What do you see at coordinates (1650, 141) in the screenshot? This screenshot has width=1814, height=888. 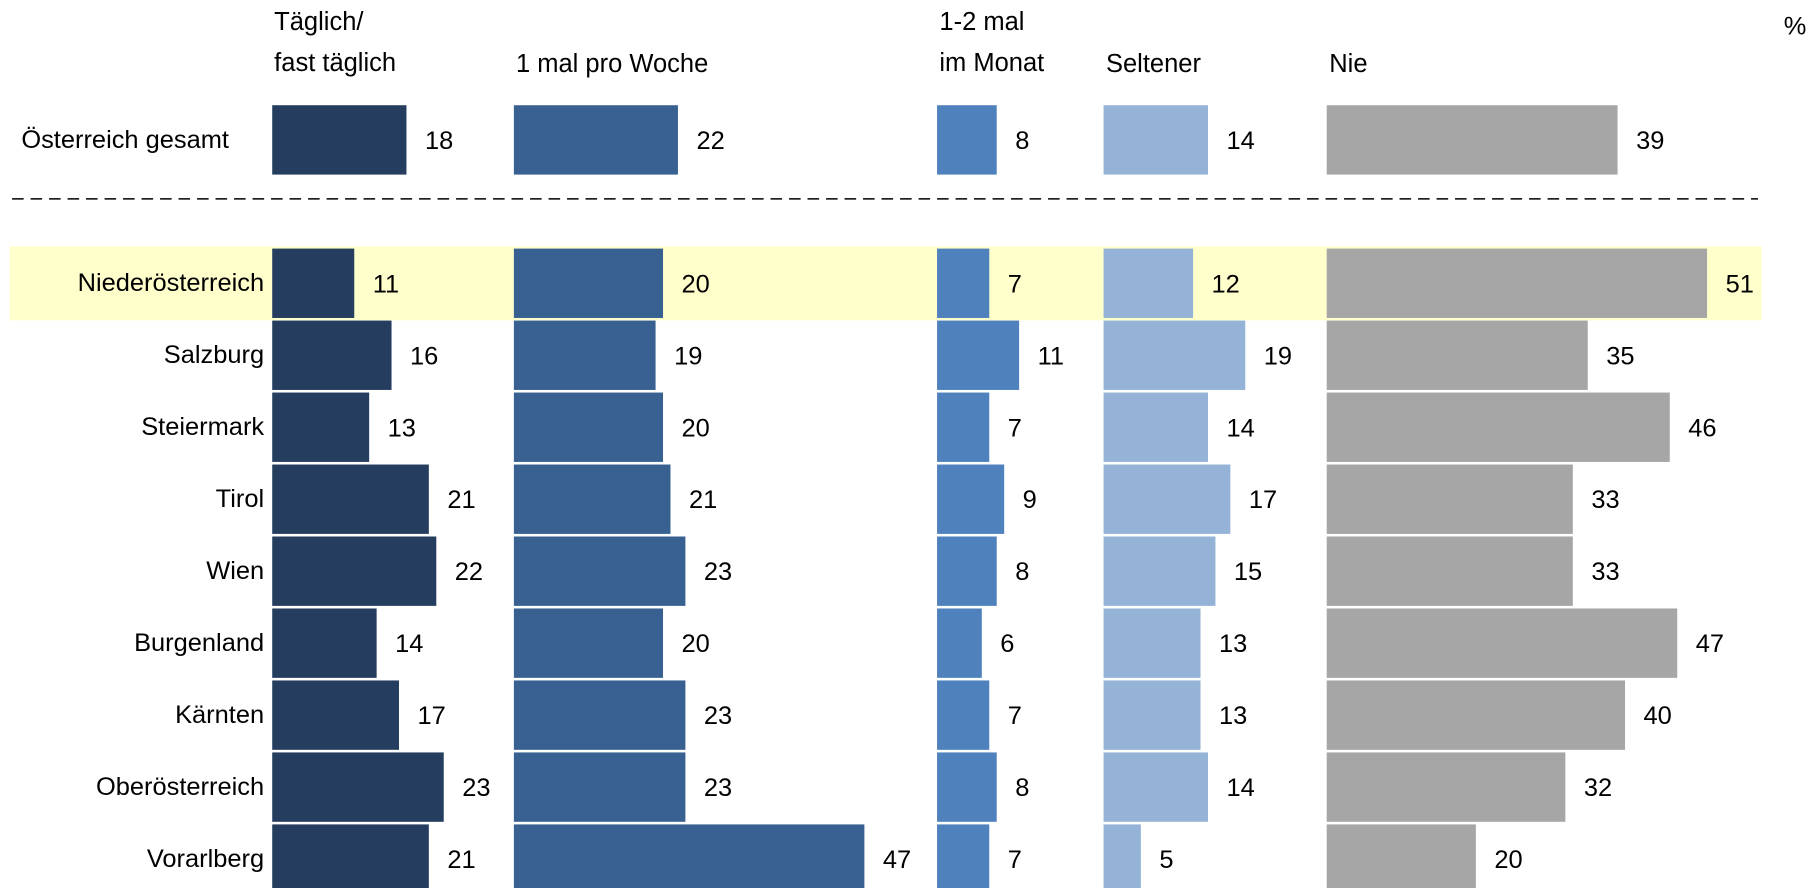 I see `value-label: 39` at bounding box center [1650, 141].